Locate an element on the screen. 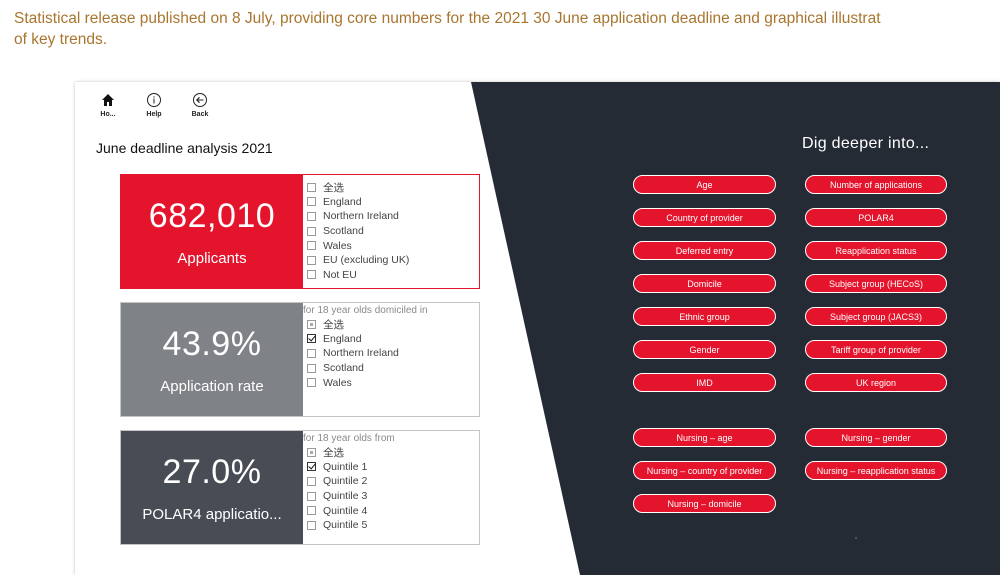  slicer-option-quintile-1: Quintile 1 is located at coordinates (351, 467).